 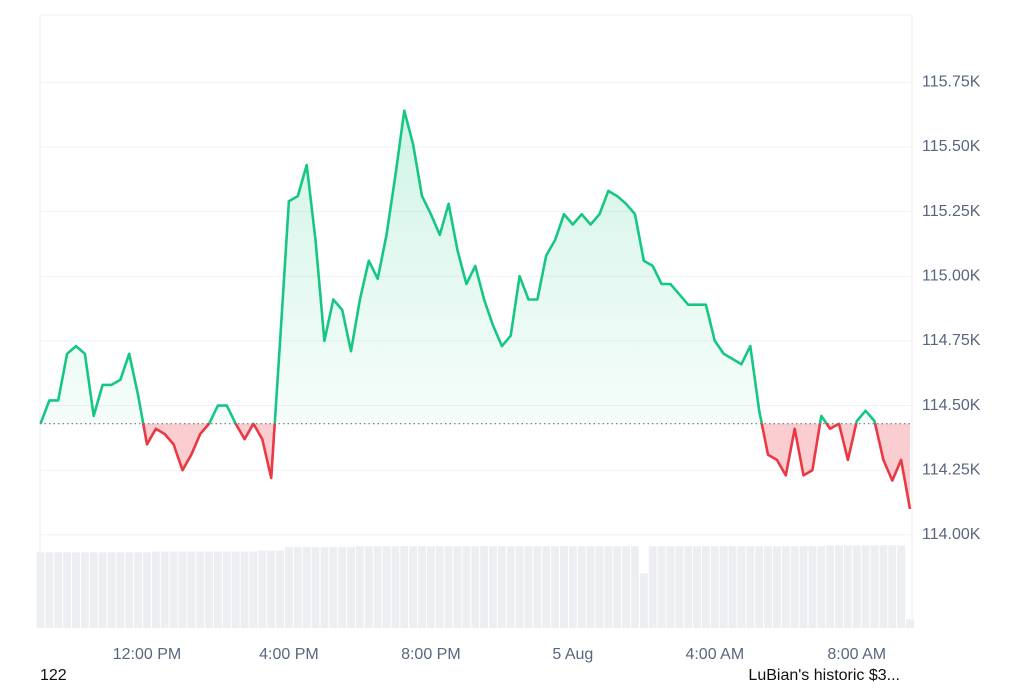 I want to click on x-tick-label: 4:00 AM, so click(x=714, y=654).